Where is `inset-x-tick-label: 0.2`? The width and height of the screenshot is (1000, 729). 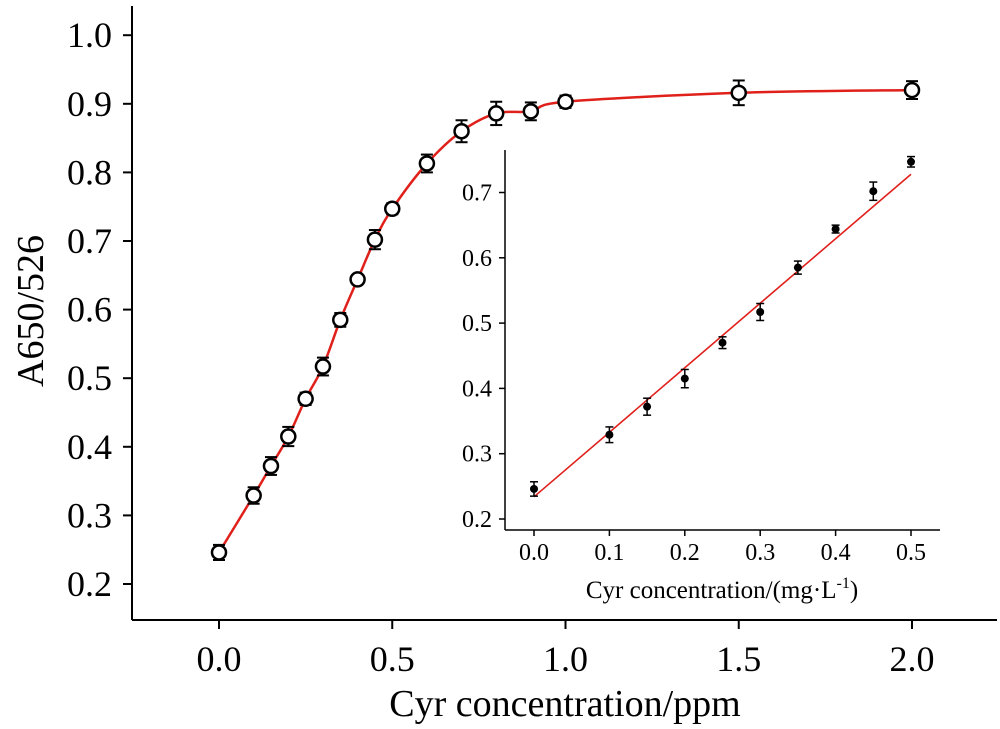 inset-x-tick-label: 0.2 is located at coordinates (685, 553).